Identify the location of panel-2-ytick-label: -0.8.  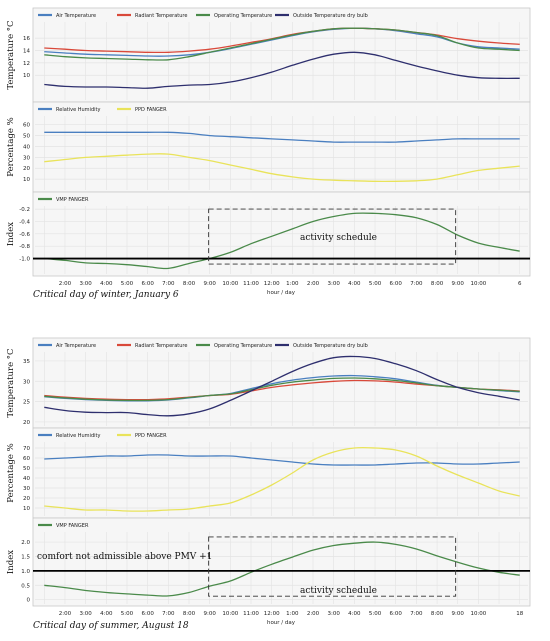
(24, 247).